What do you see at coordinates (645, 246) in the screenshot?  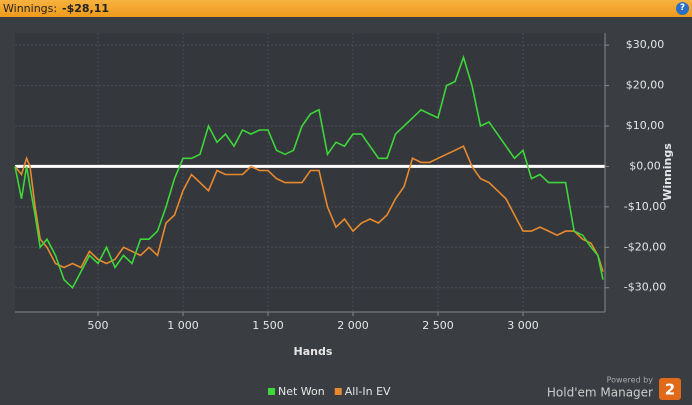 I see `y-tick-label: -$20,00` at bounding box center [645, 246].